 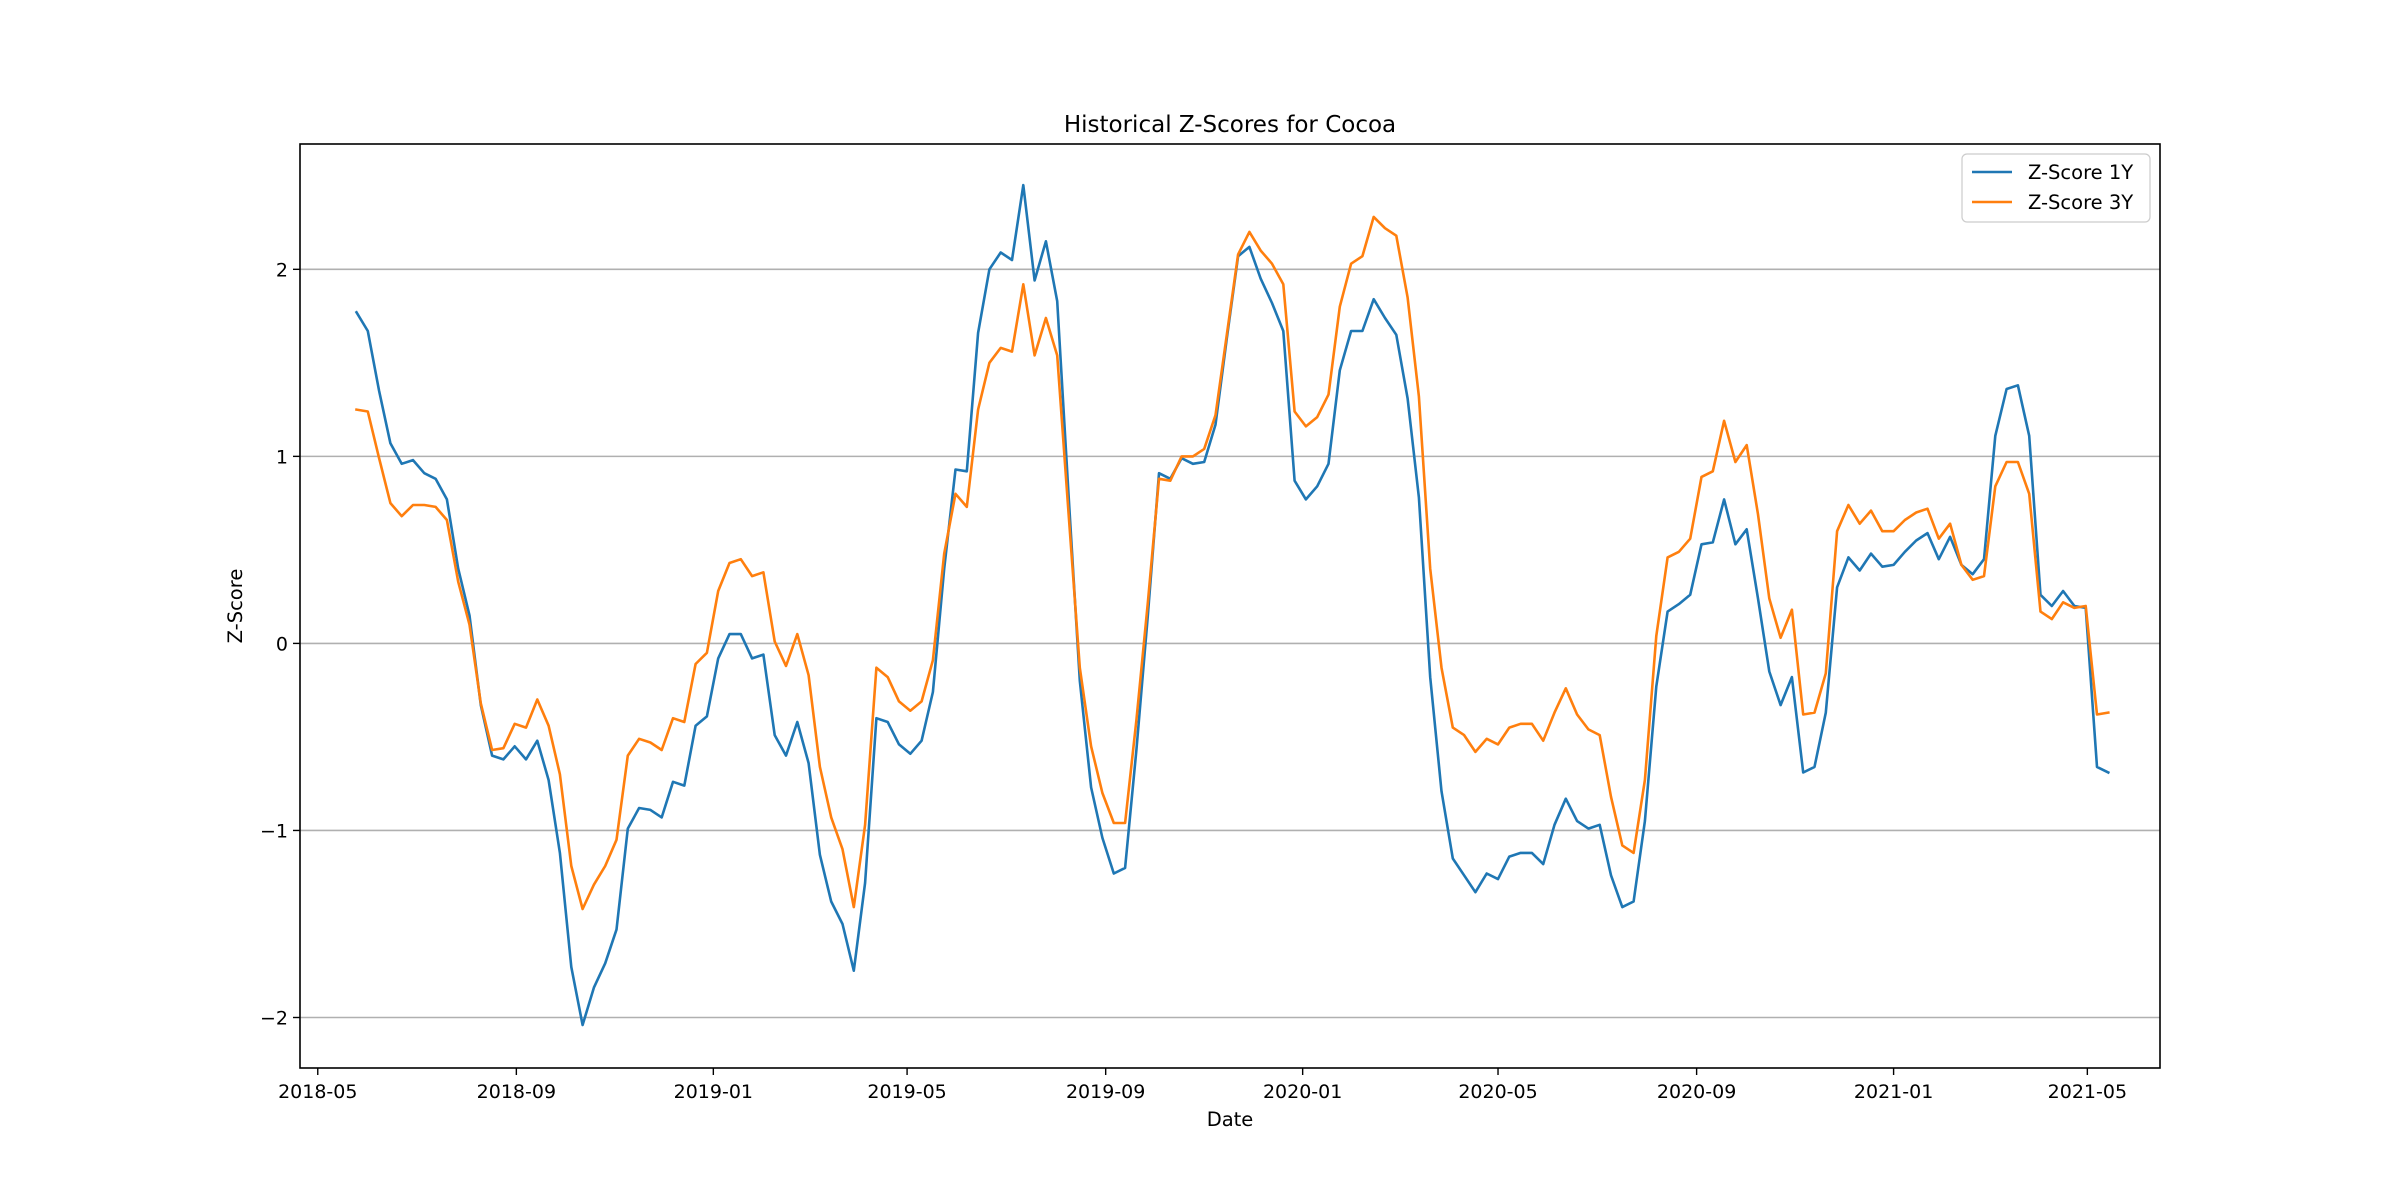 I want to click on y-tick-label: −2, so click(x=274, y=1018).